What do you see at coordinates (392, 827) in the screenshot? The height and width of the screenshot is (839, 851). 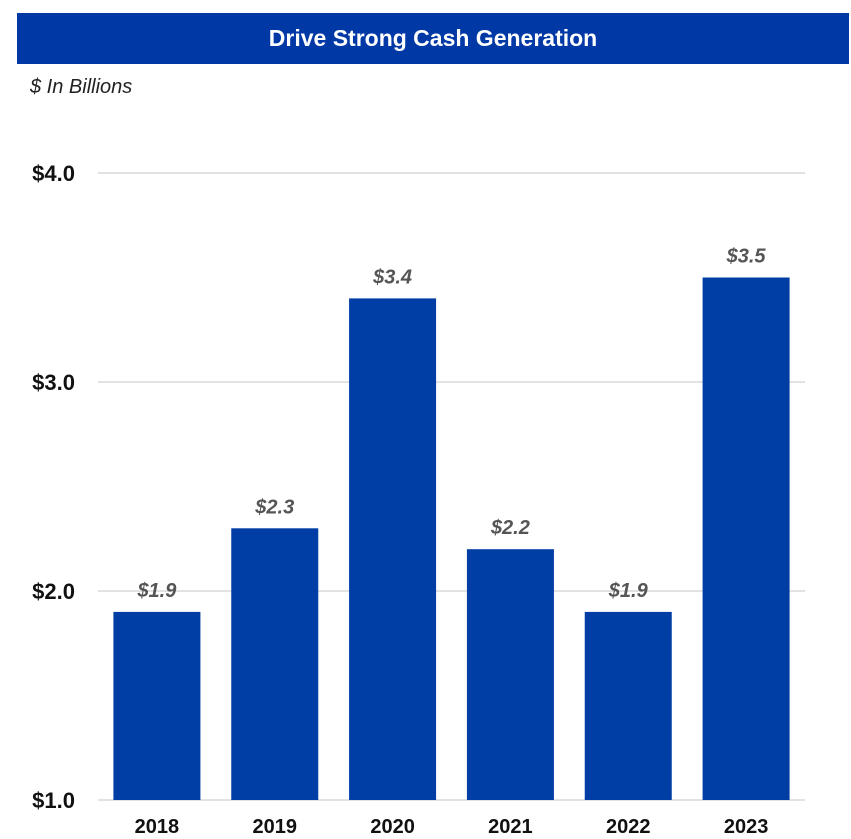 I see `x-tick-label: 2020` at bounding box center [392, 827].